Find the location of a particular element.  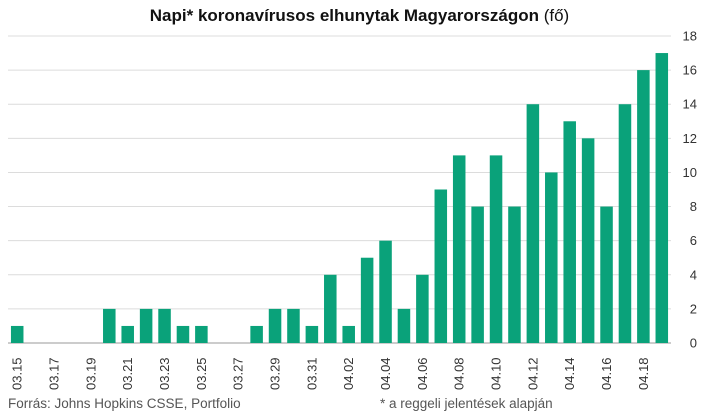

x-tick-label: 04.02 is located at coordinates (348, 373).